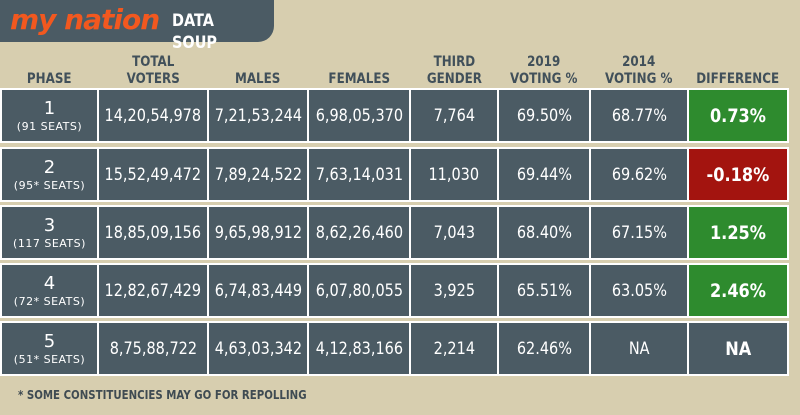 Image resolution: width=800 pixels, height=415 pixels. I want to click on header-diff: DIFFERENCE, so click(738, 66).